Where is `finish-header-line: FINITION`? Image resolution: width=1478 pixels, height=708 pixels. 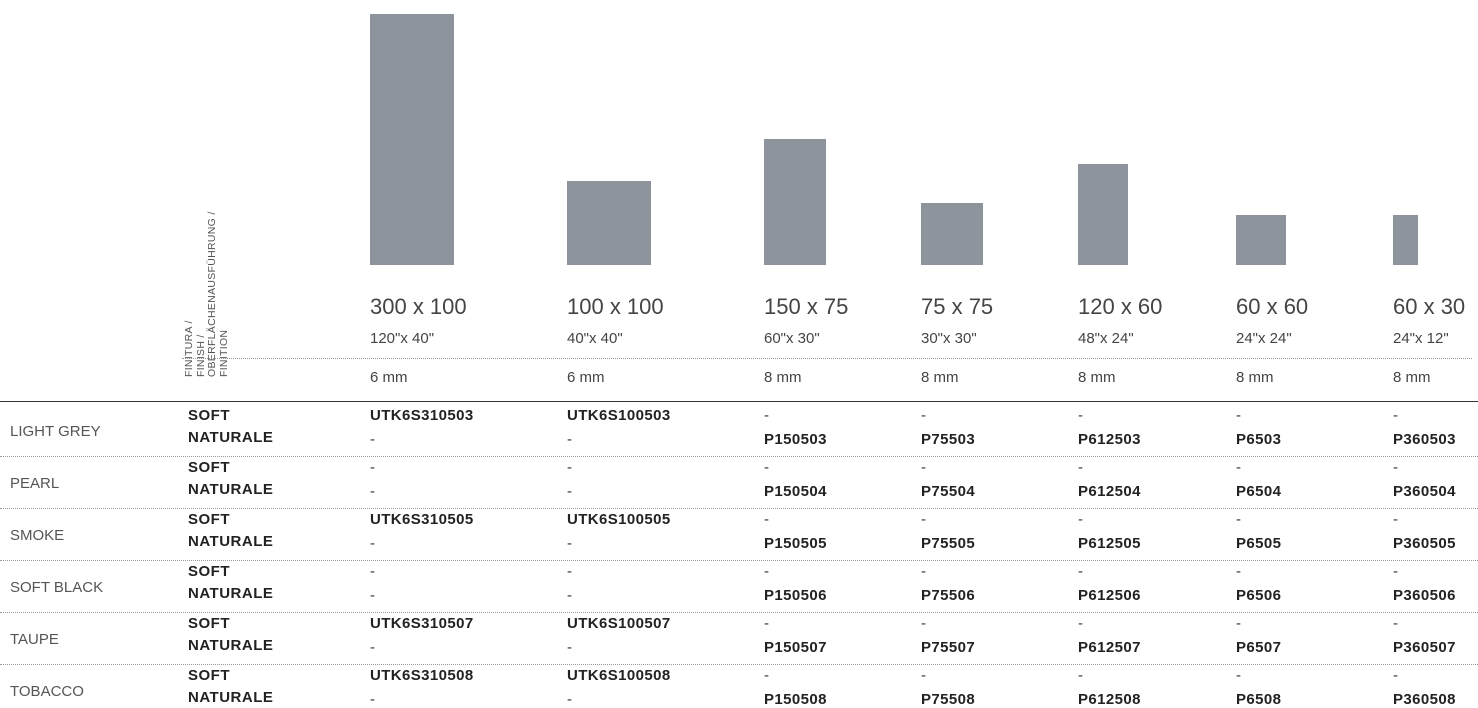 finish-header-line: FINITION is located at coordinates (223, 353).